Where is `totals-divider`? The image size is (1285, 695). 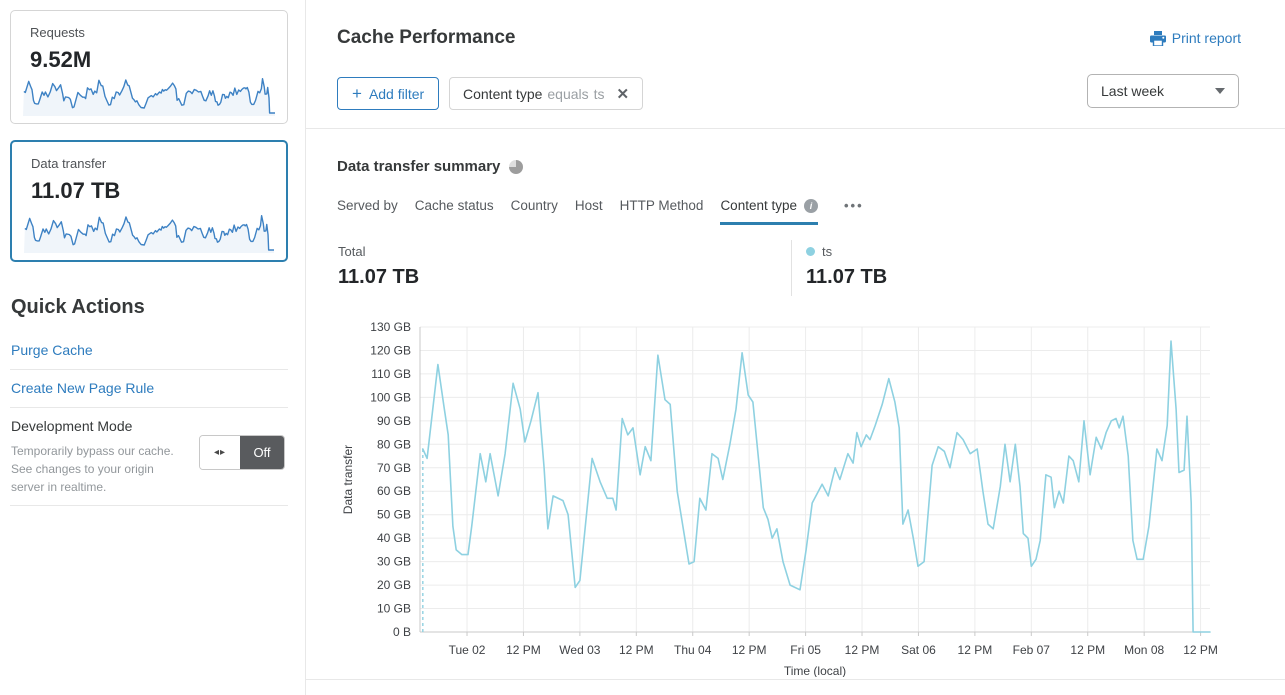 totals-divider is located at coordinates (791, 268).